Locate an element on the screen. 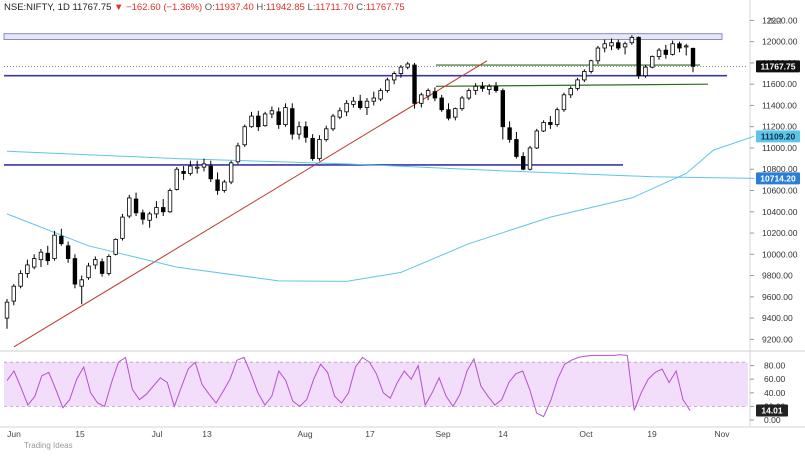  close-value: 11767.75 is located at coordinates (385, 7).